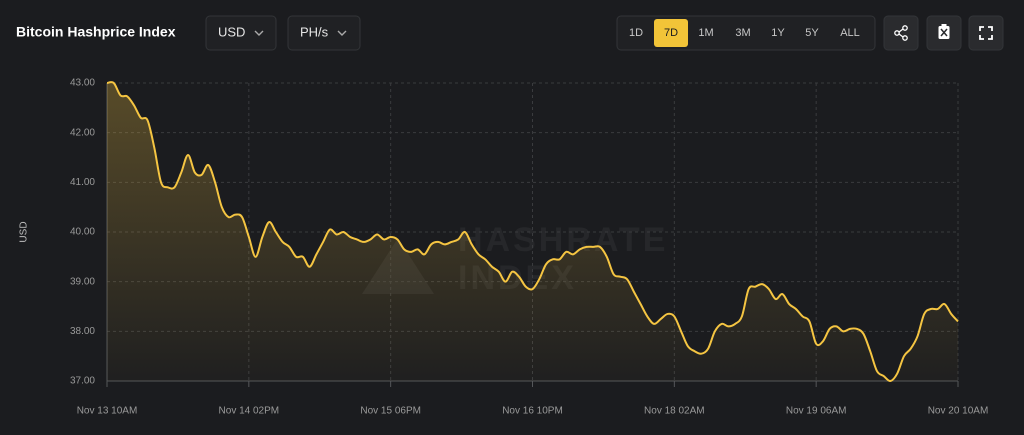 This screenshot has height=435, width=1024. I want to click on share-button, so click(901, 33).